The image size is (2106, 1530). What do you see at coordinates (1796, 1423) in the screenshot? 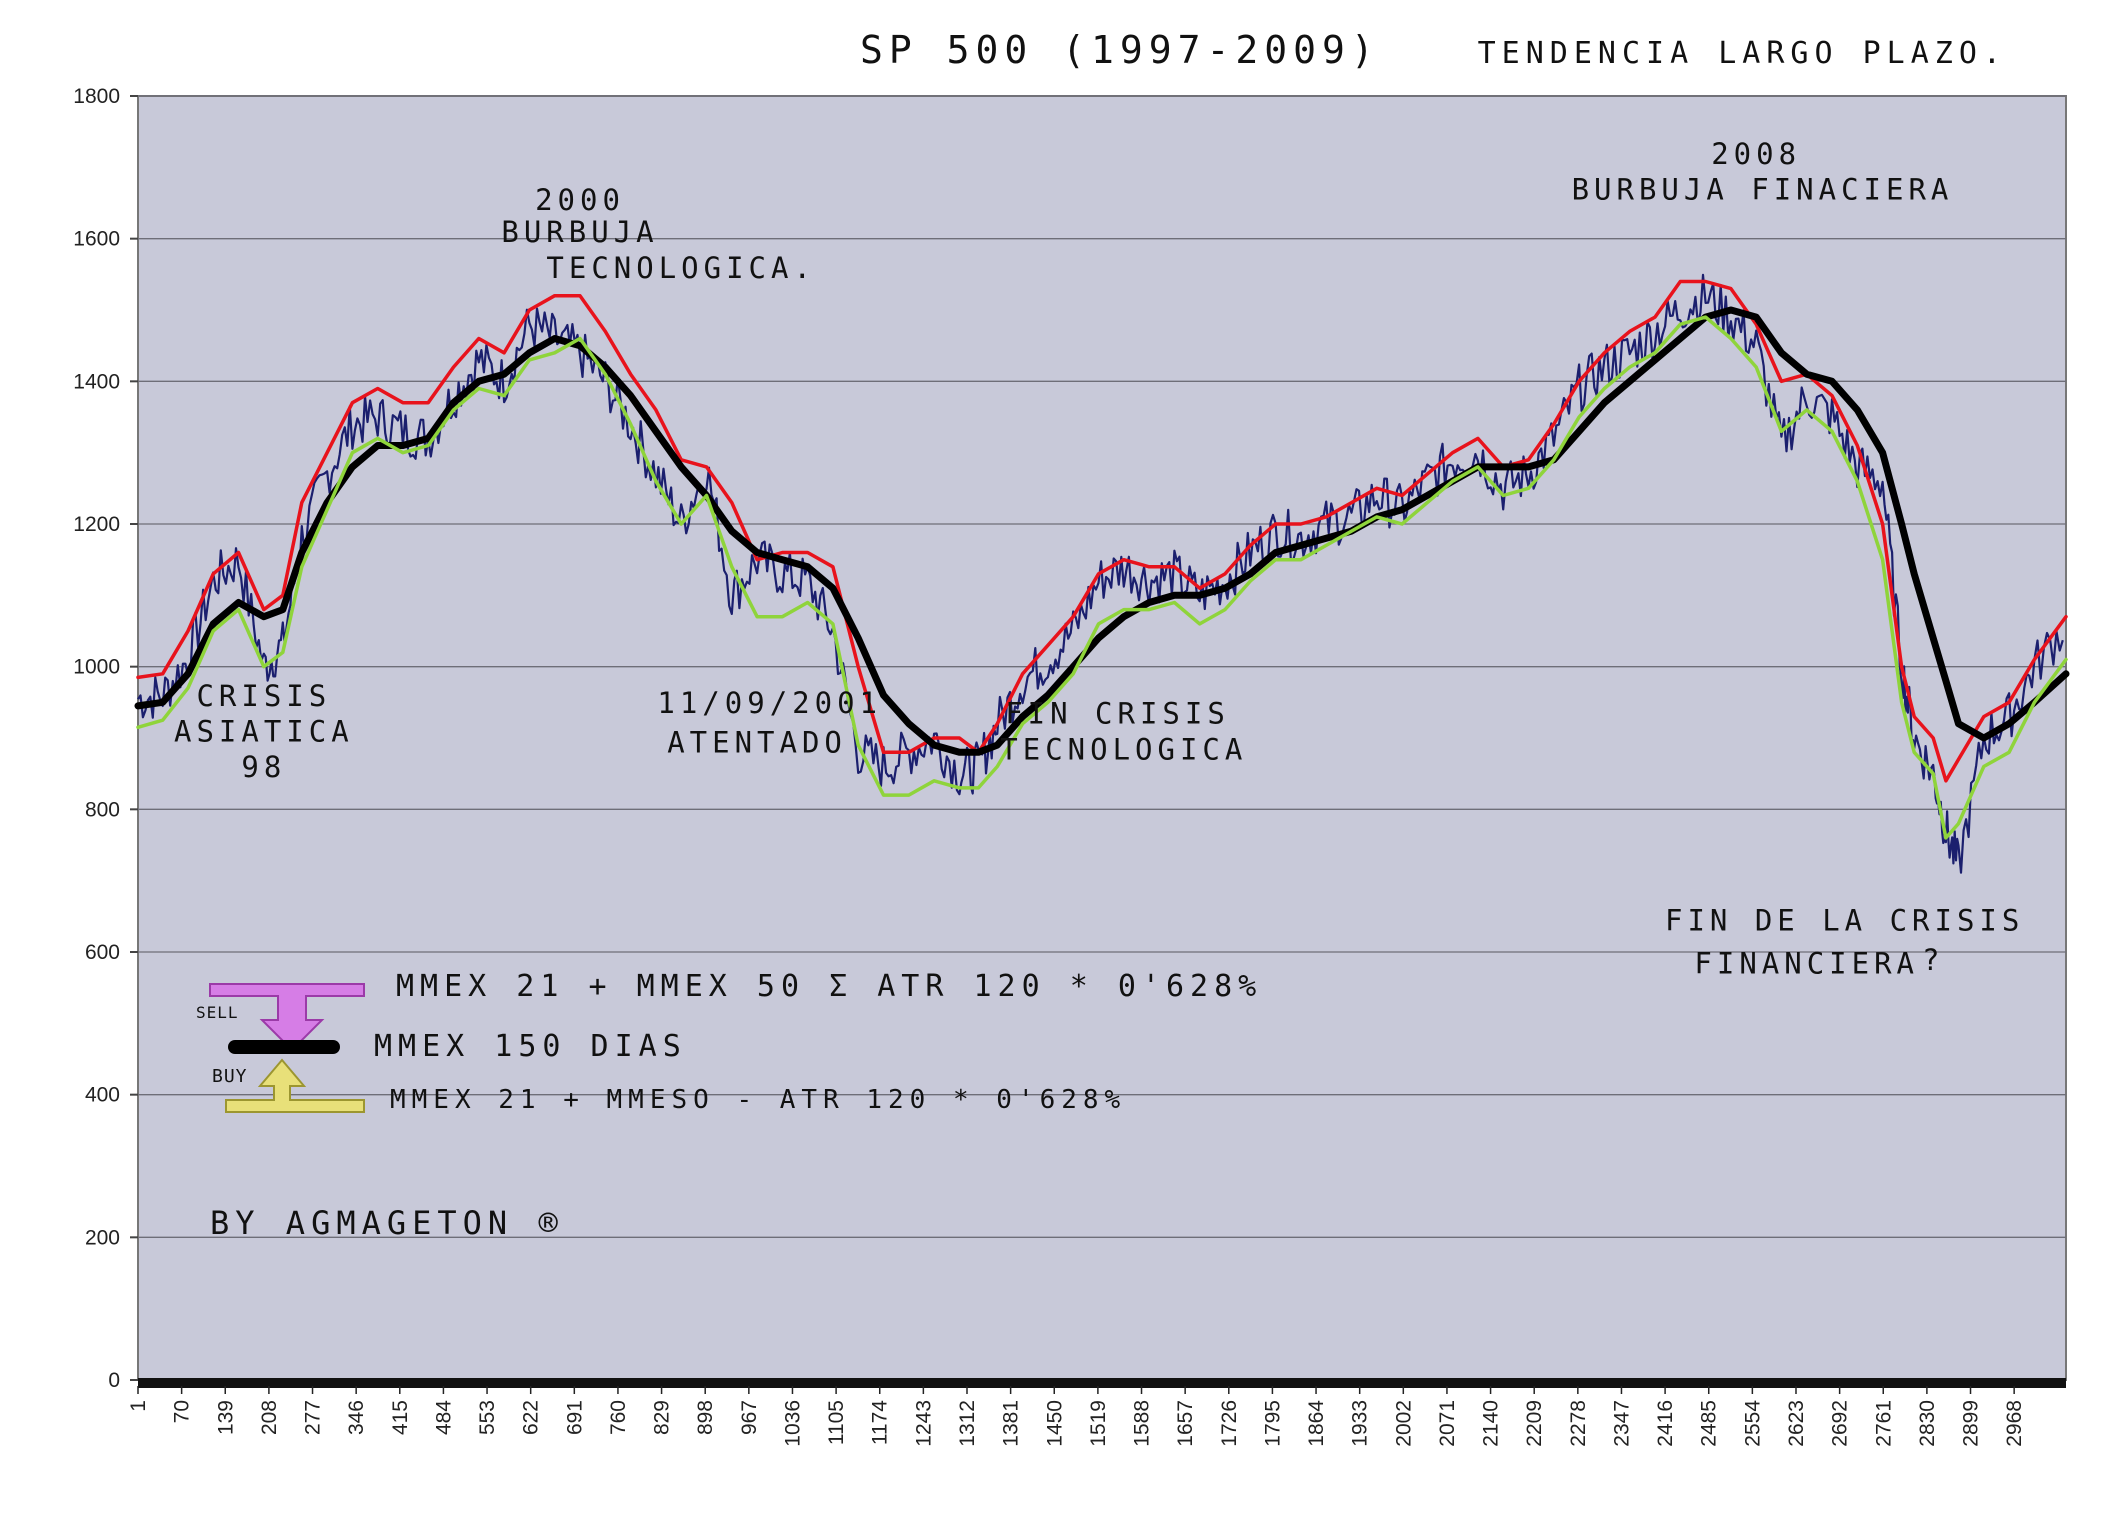
I see `xtick-label: 2623` at bounding box center [1796, 1423].